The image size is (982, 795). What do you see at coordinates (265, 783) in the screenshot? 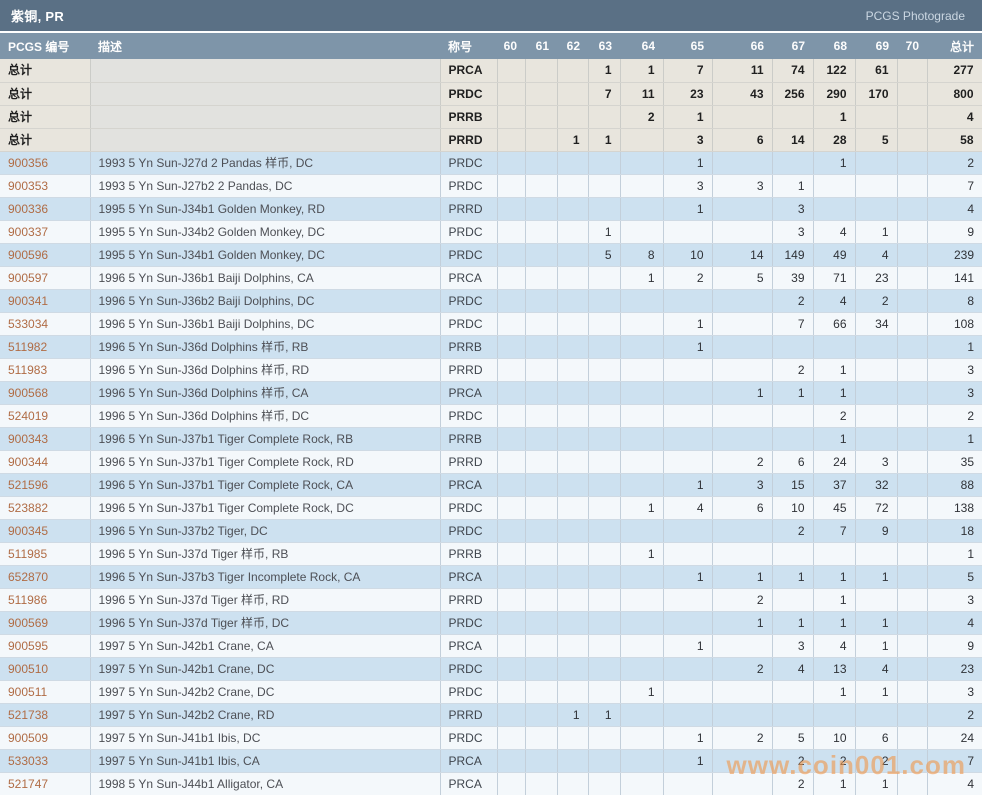
I see `coin-description: 1998 5 Yn Sun-J44b1 Alligator, CA` at bounding box center [265, 783].